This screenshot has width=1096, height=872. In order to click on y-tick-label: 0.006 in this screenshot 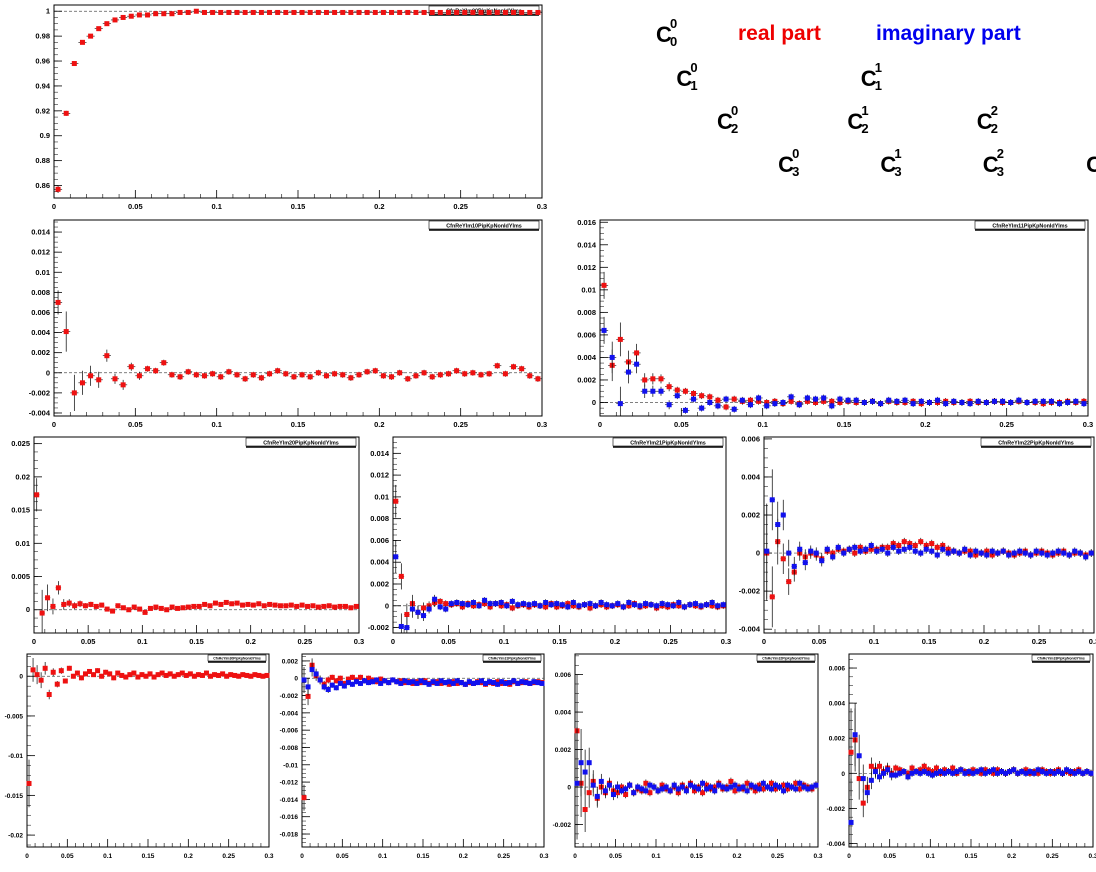, I will do `click(586, 334)`.